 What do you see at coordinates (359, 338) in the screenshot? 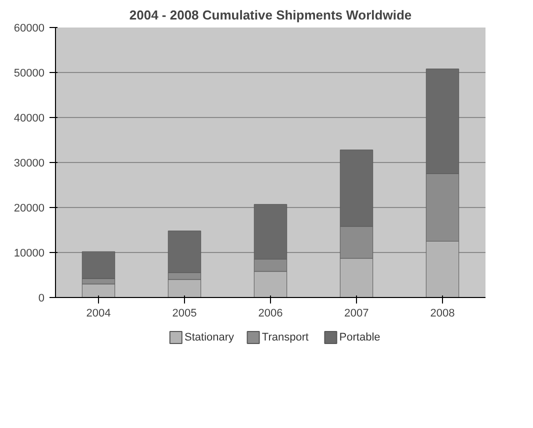
I see `legend-label: Portable` at bounding box center [359, 338].